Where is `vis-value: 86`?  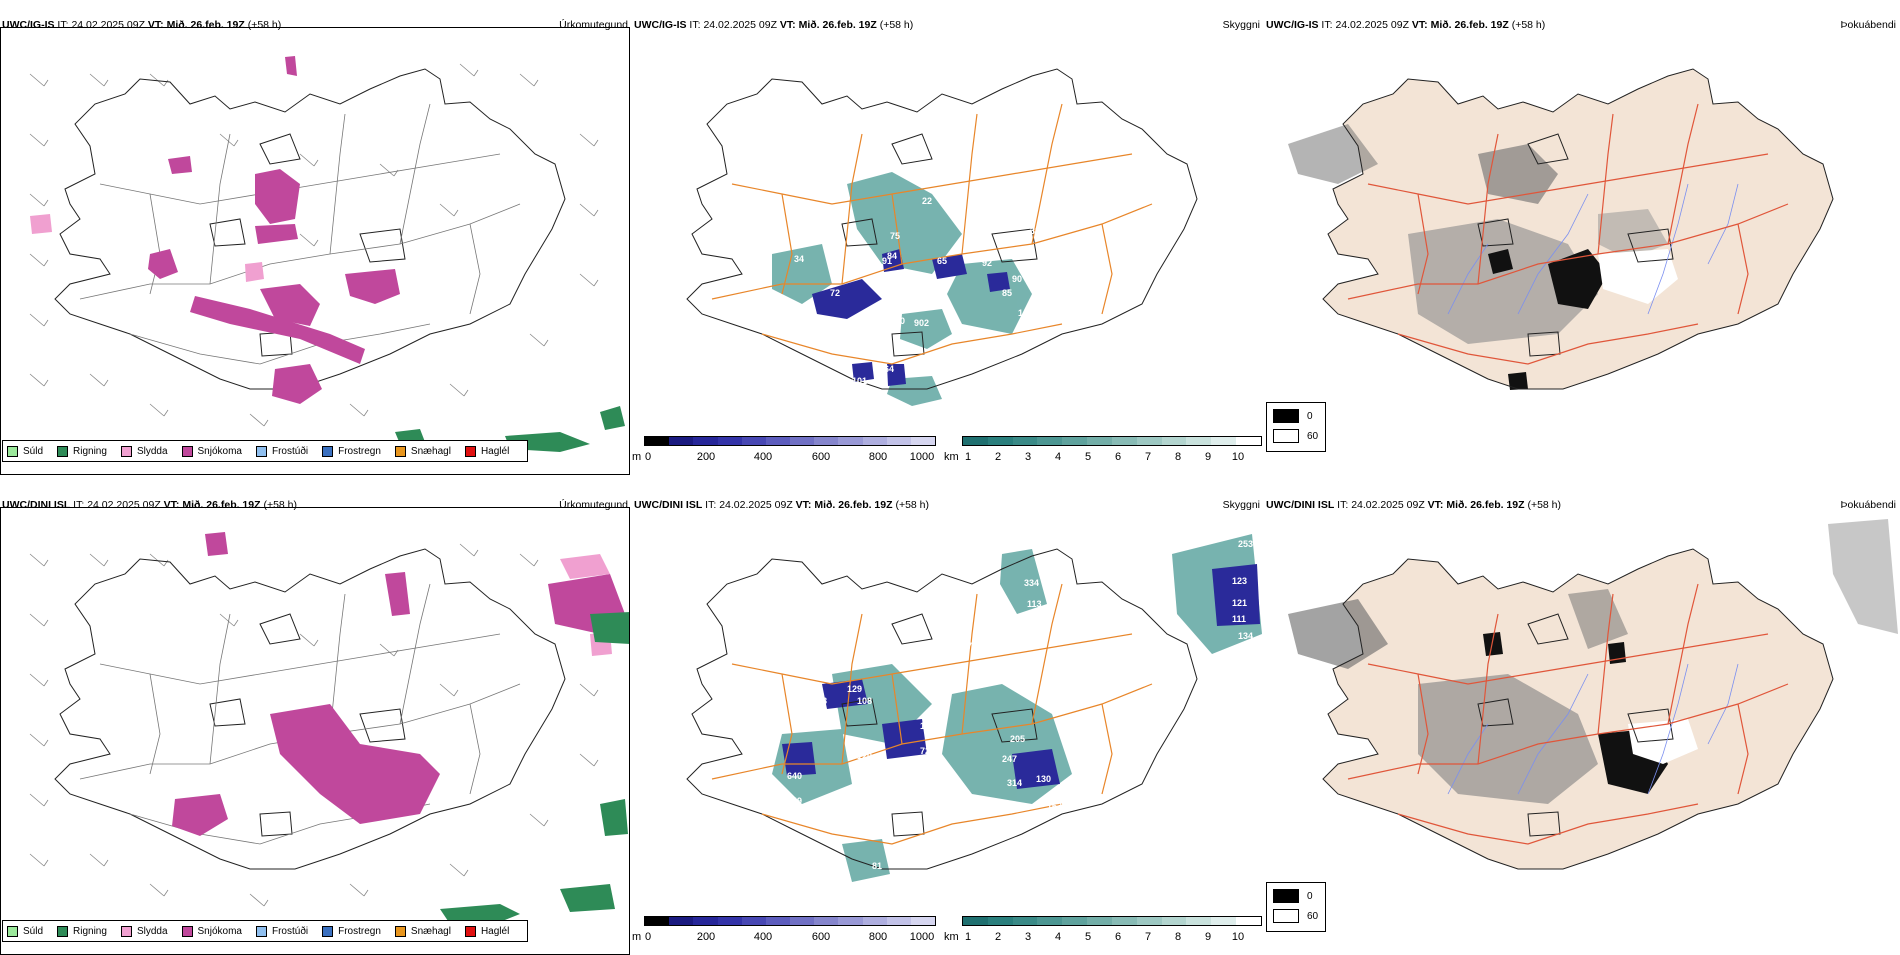 vis-value: 86 is located at coordinates (1037, 339).